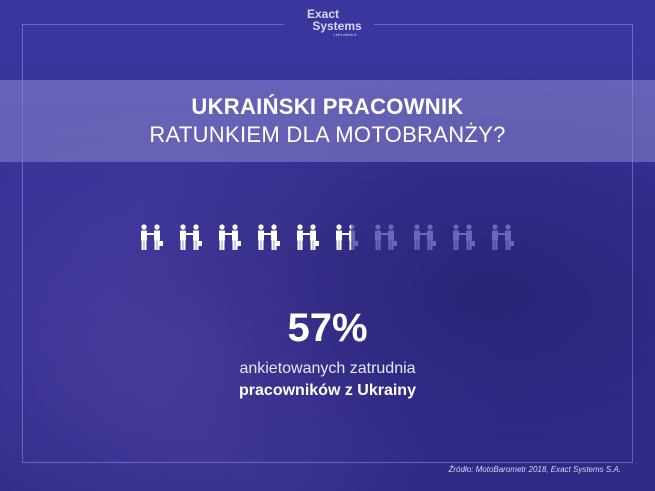 The width and height of the screenshot is (655, 491). I want to click on logo: Exact Systems Let's check it, so click(330, 22).